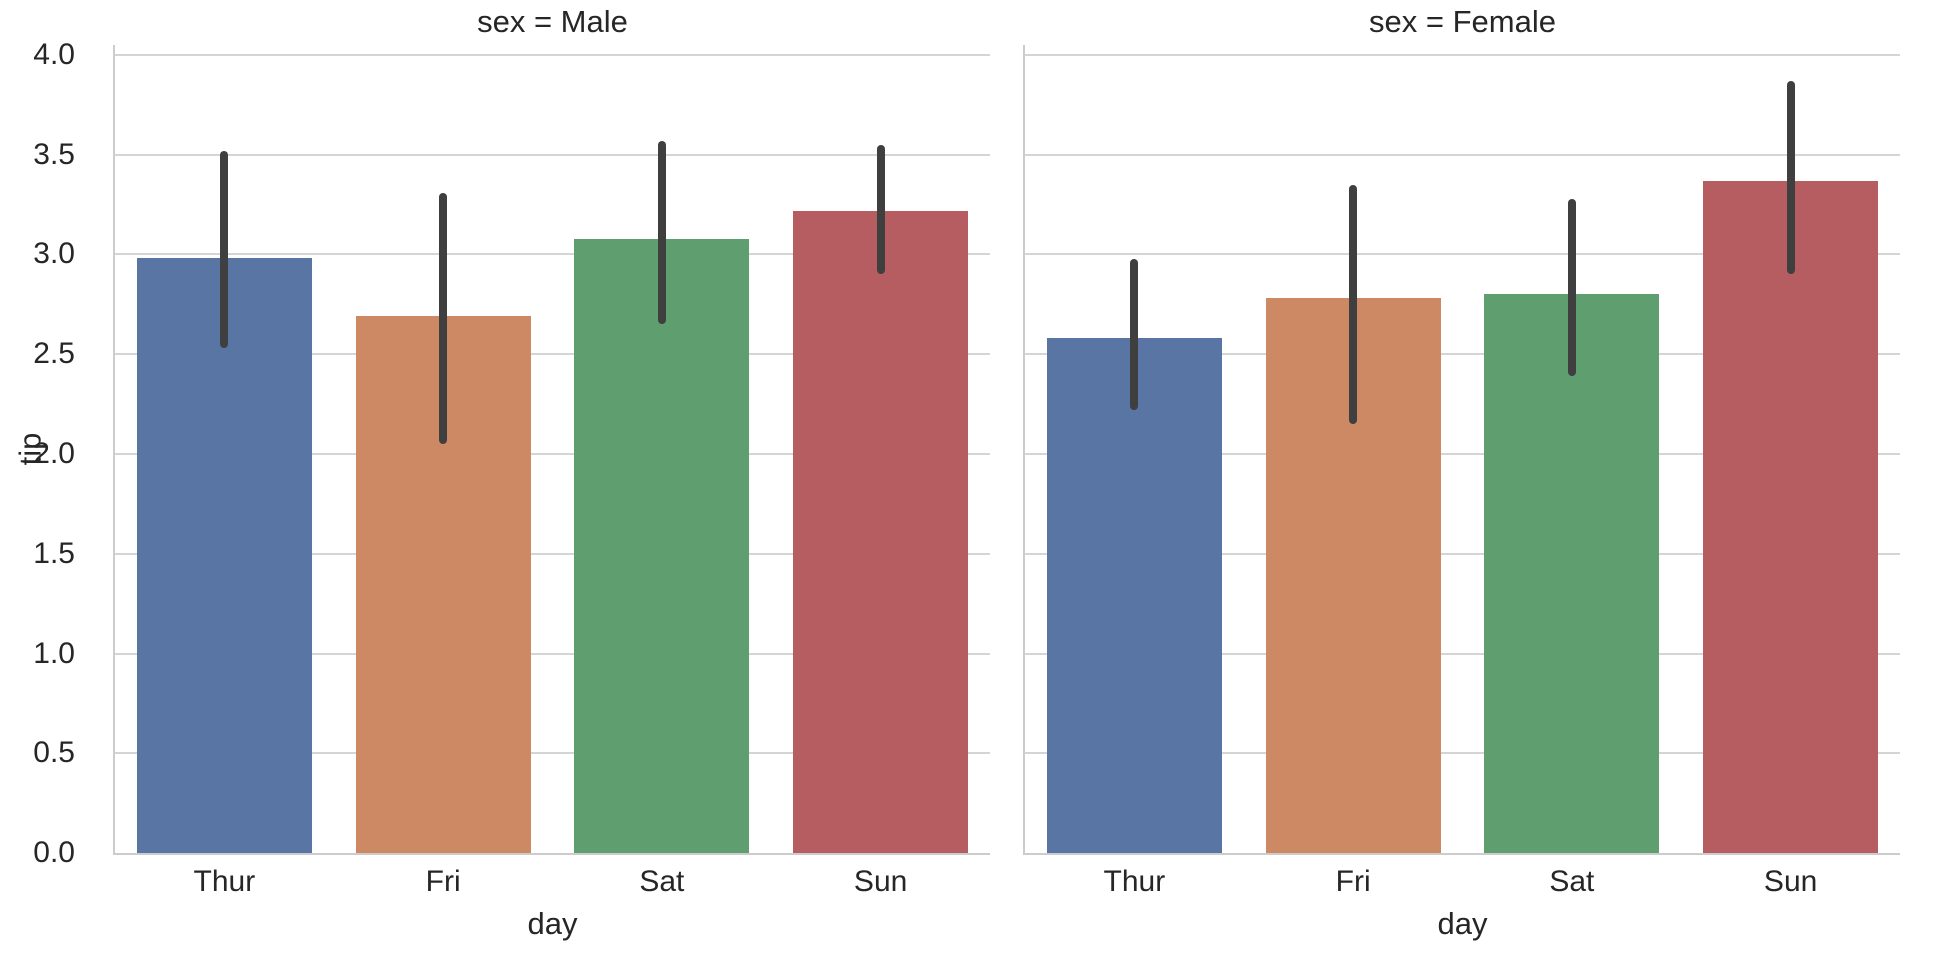 The width and height of the screenshot is (1948, 954). Describe the element at coordinates (54, 354) in the screenshot. I see `y-tick-label-2.5: 2.5` at that location.